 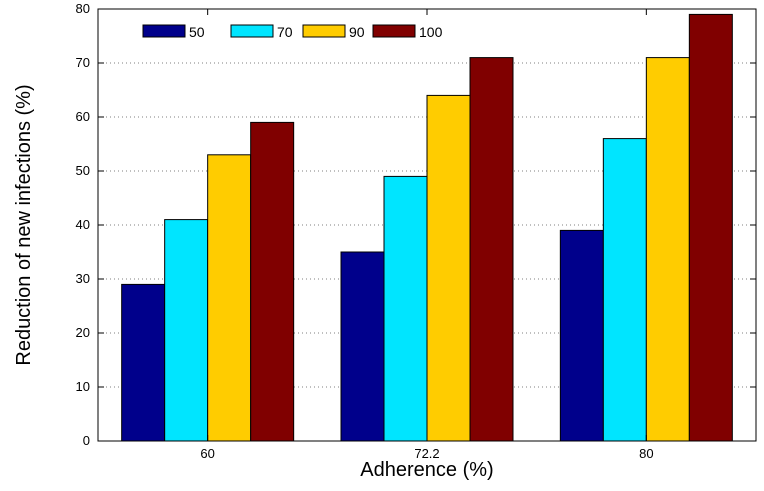 I want to click on bar-70-72.2, so click(x=405, y=308).